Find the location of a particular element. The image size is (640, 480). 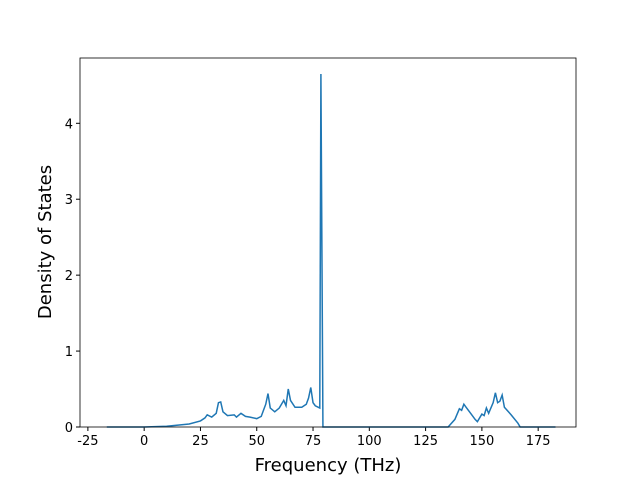

x-tick-label: 175 is located at coordinates (538, 441).